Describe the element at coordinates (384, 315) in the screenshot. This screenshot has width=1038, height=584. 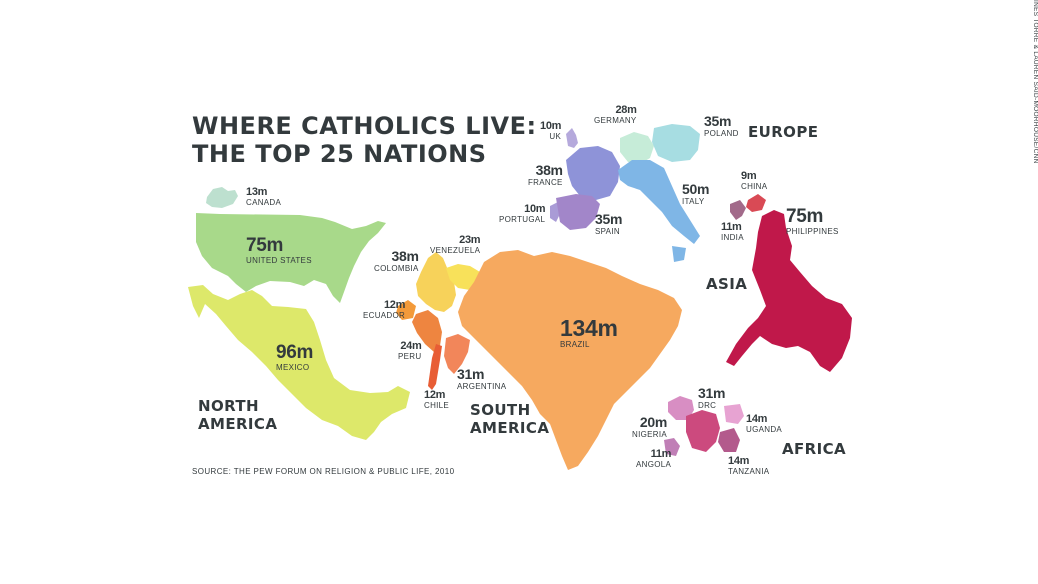
I see `name: ECUADOR` at that location.